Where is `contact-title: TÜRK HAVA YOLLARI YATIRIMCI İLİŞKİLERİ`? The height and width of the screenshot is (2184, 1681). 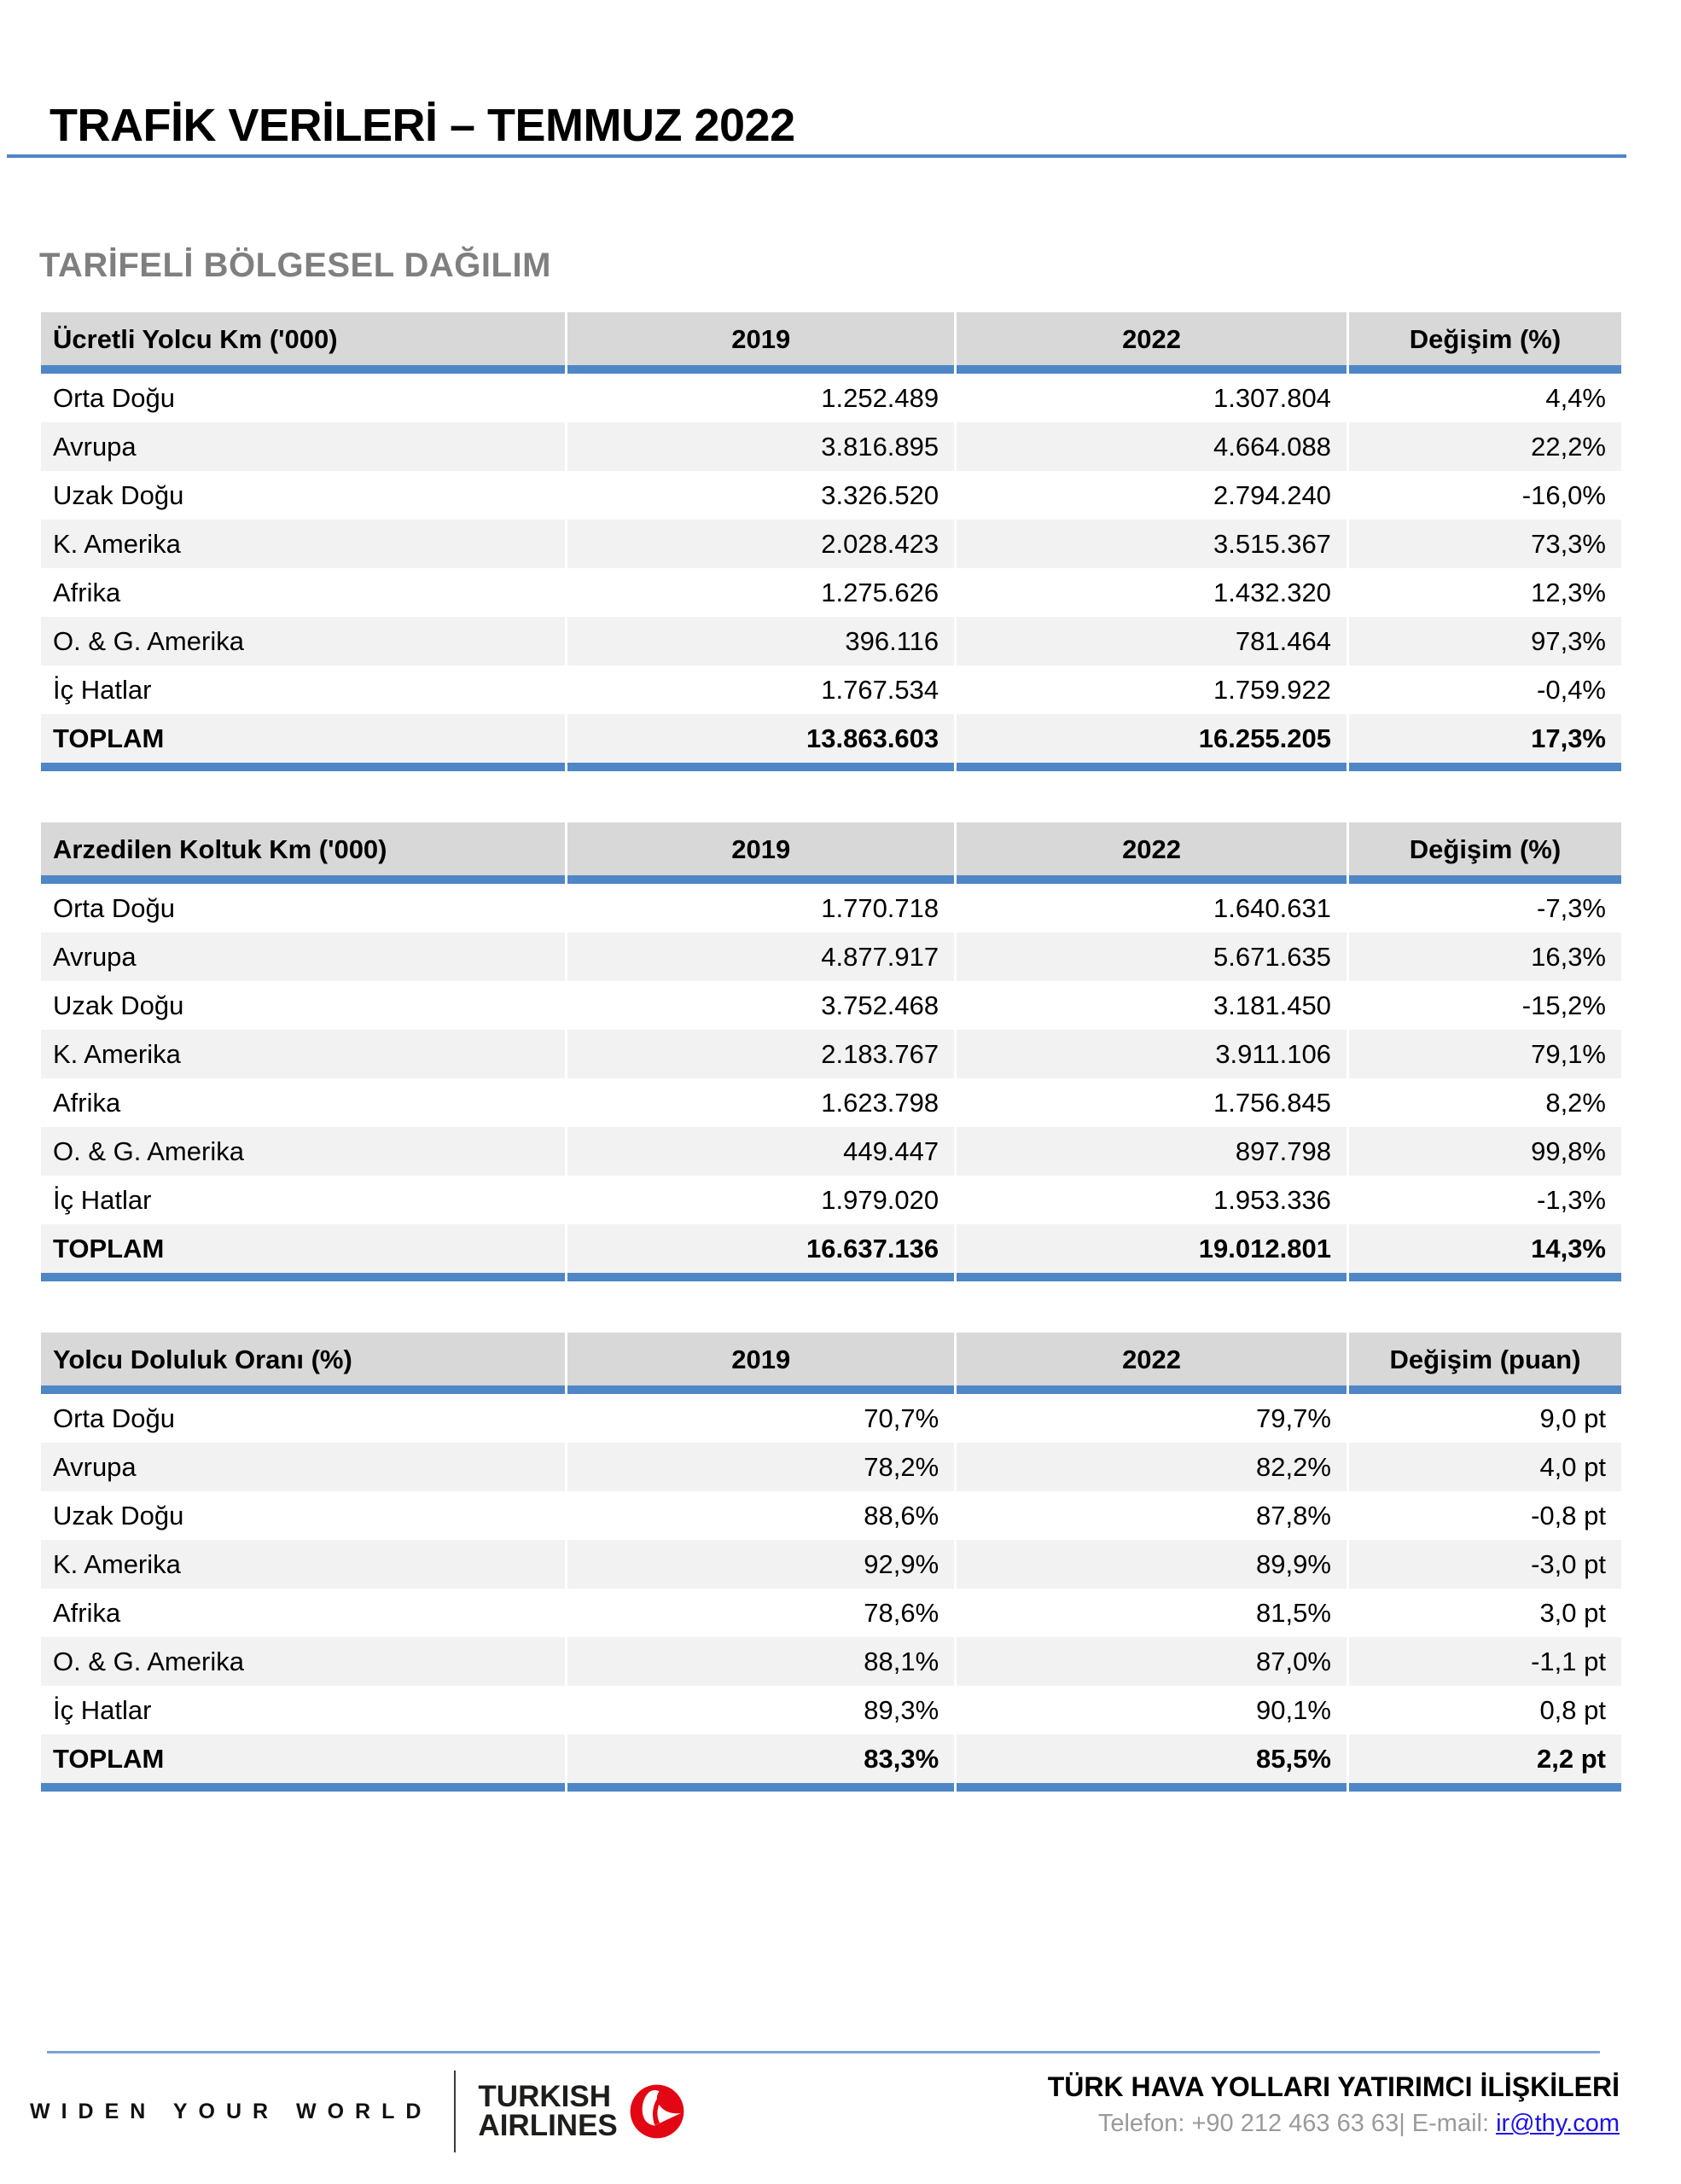
contact-title: TÜRK HAVA YOLLARI YATIRIMCI İLİŞKİLERİ is located at coordinates (1334, 2086).